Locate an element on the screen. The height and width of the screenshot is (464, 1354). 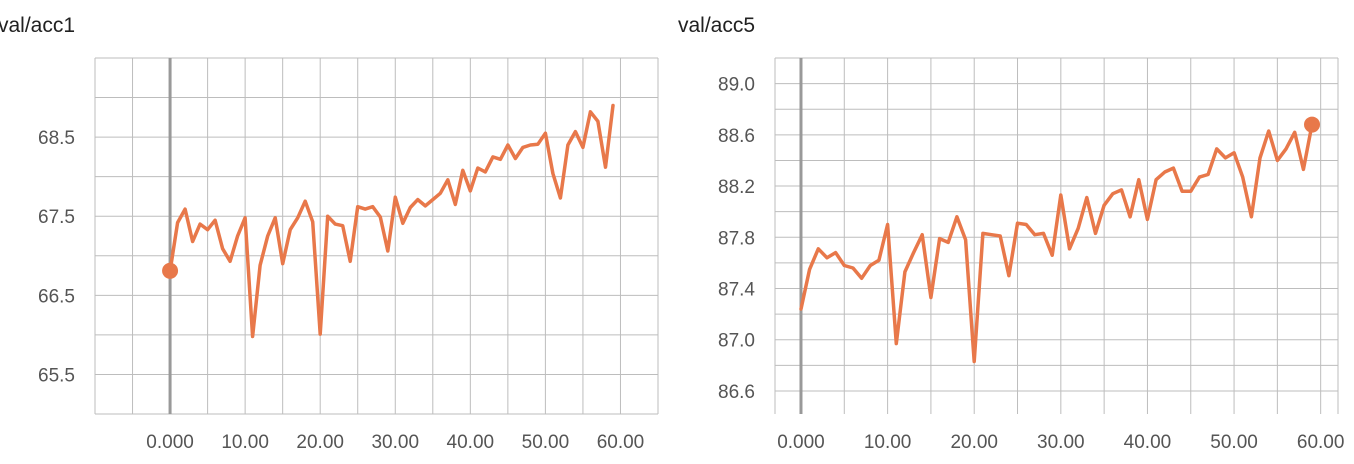
chart-title: val/acc1 is located at coordinates (38, 25).